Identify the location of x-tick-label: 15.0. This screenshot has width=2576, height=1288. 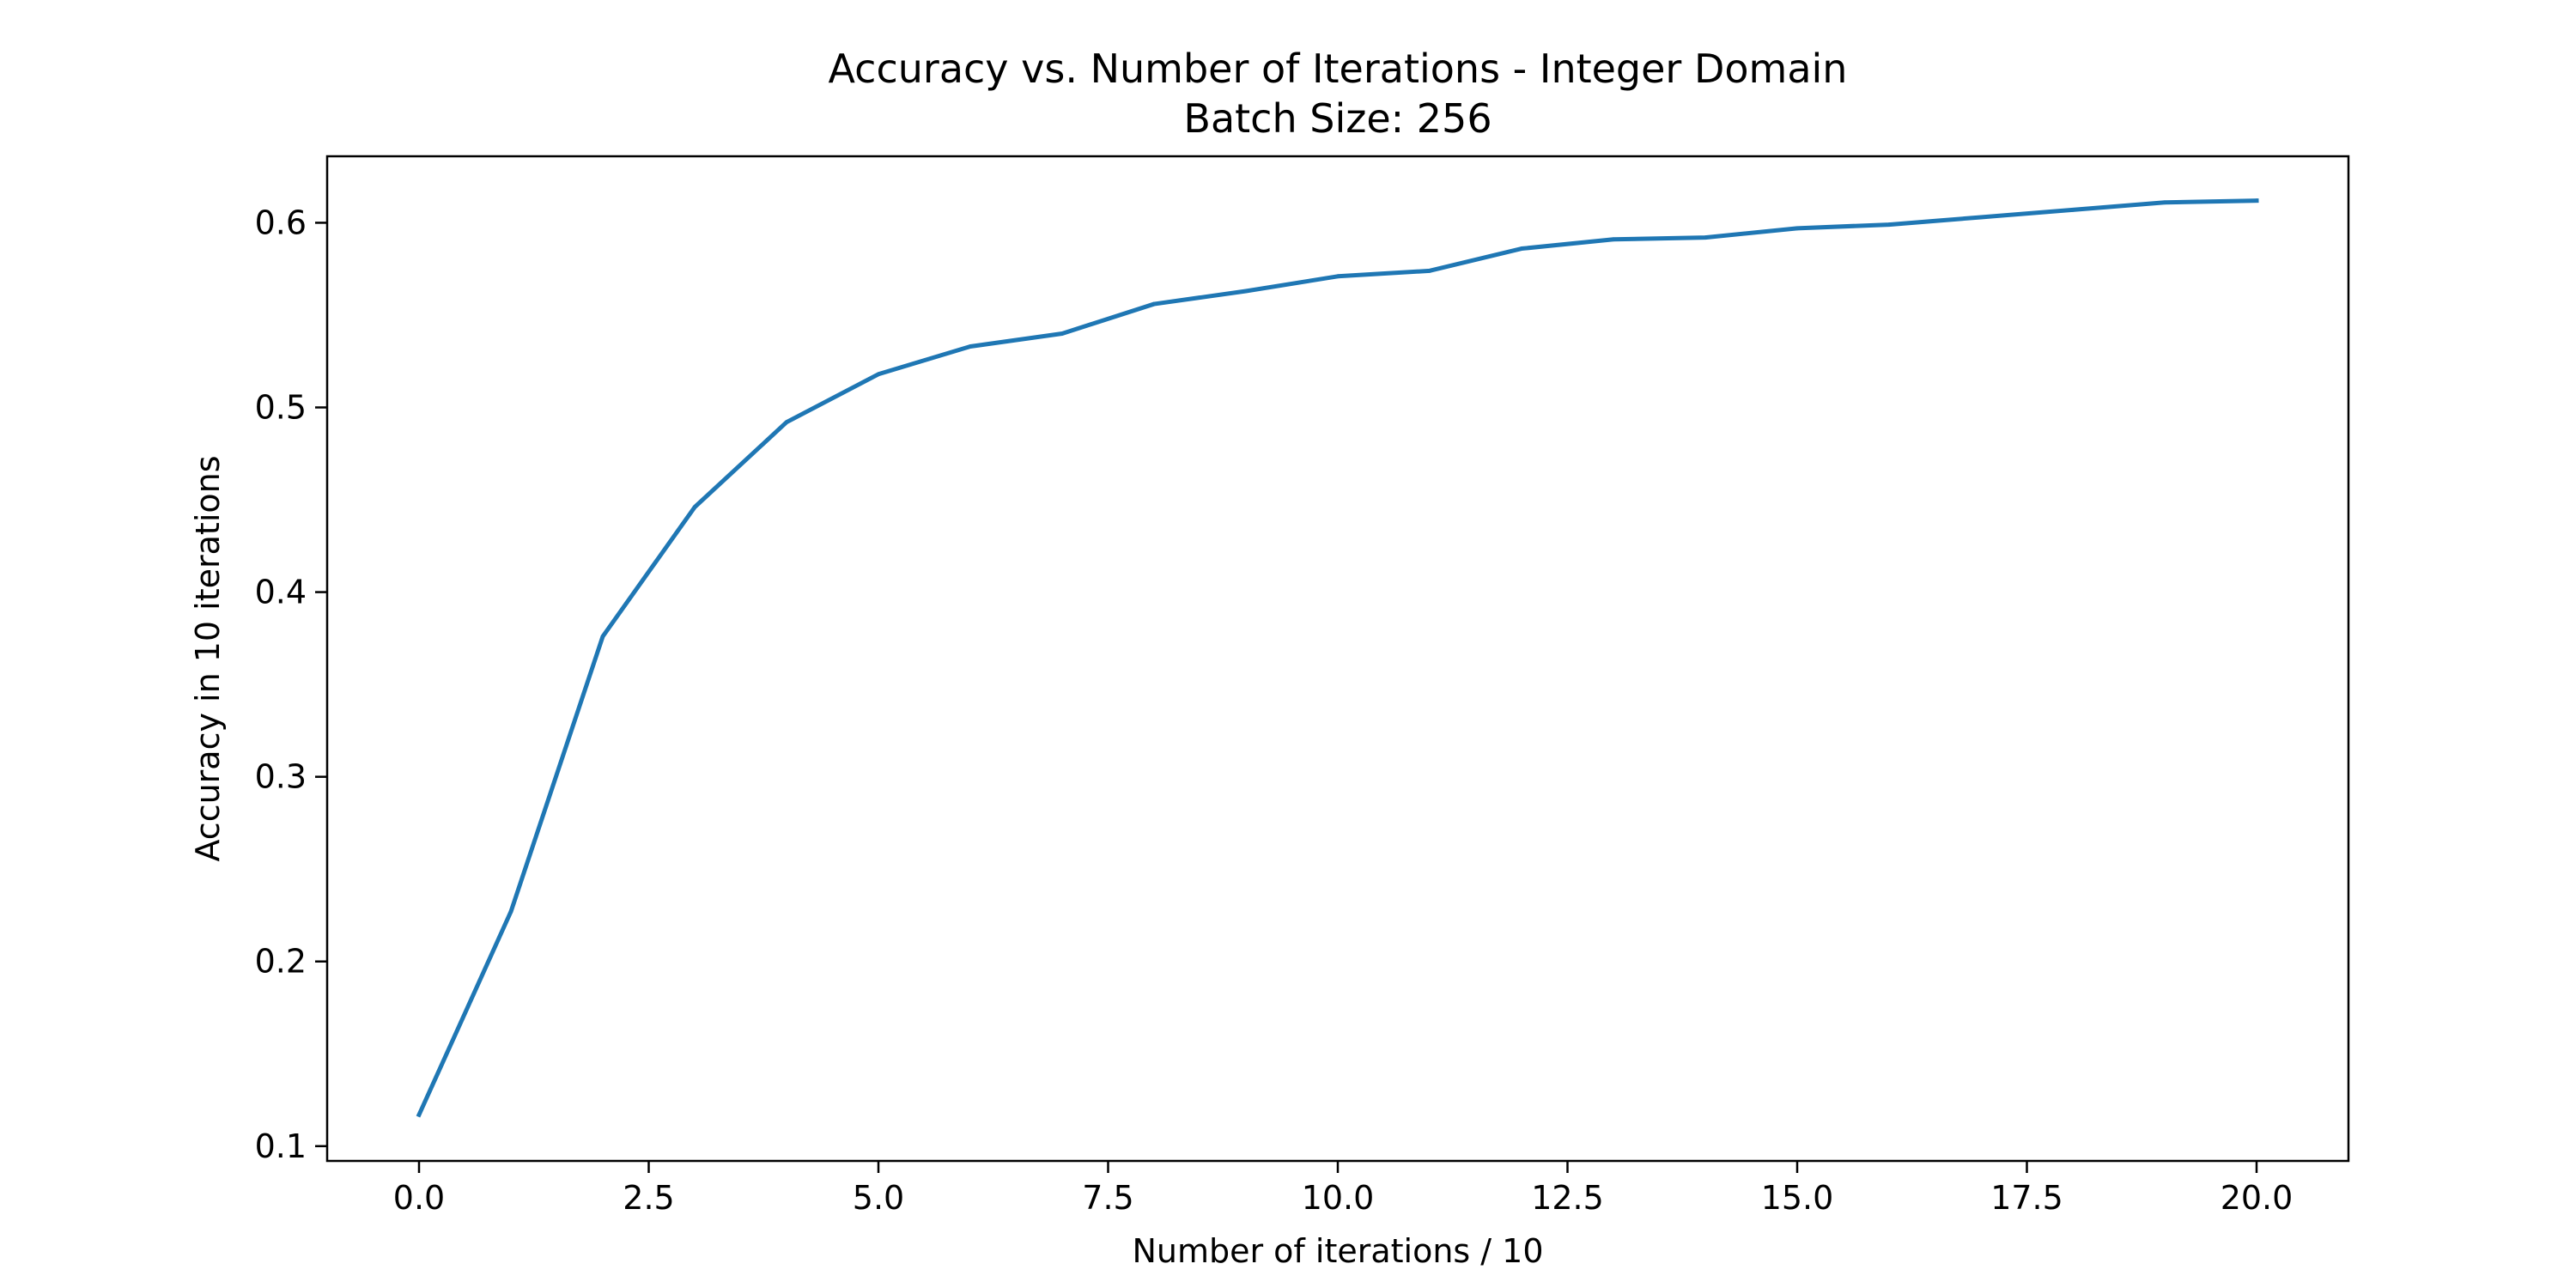
(1798, 1198).